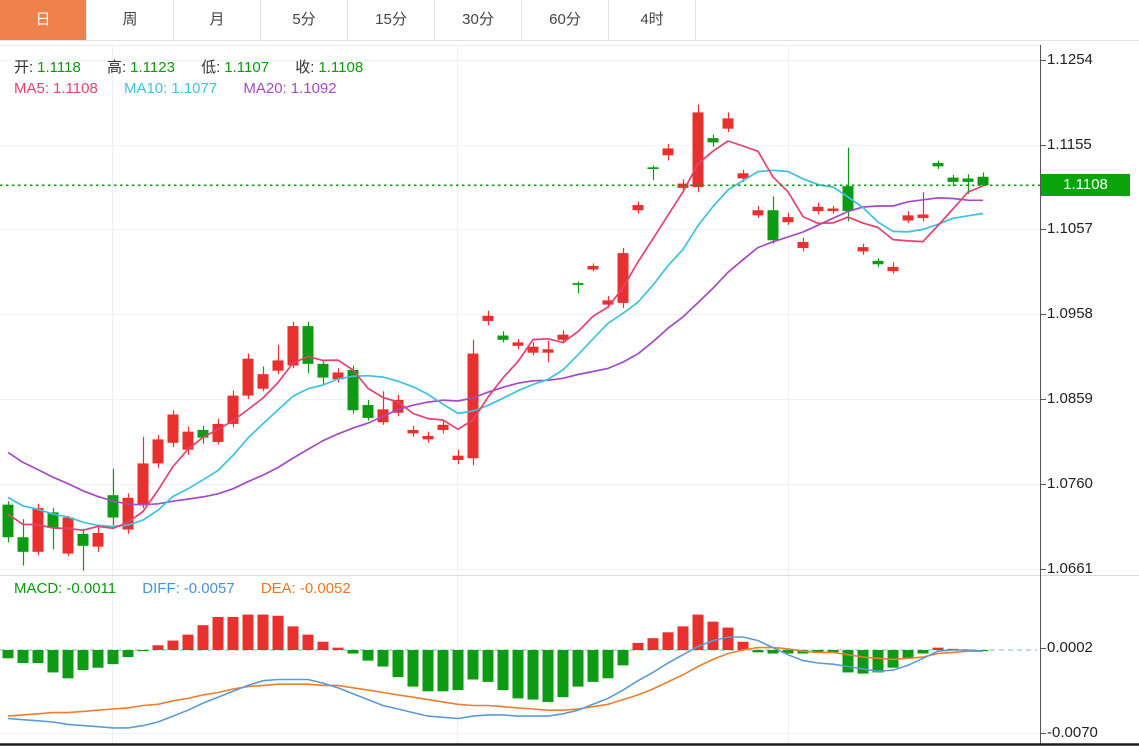 The height and width of the screenshot is (747, 1139). I want to click on close-label: 收:, so click(305, 67).